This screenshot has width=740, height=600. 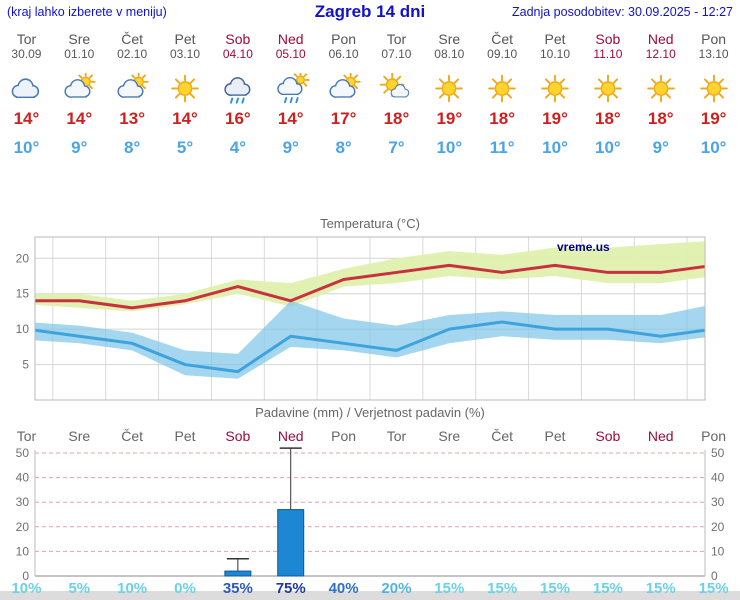 I want to click on day-column: Sob 11.10 18° 10°, so click(x=607, y=94).